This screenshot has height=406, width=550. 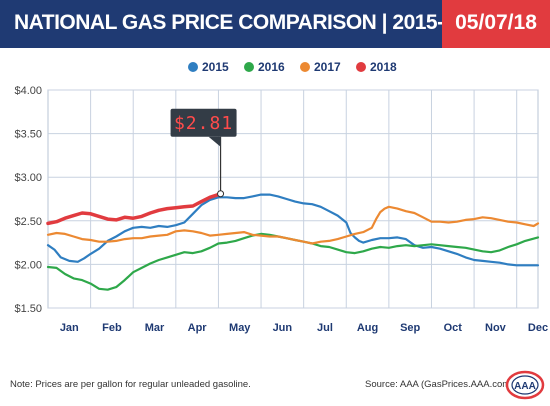 I want to click on source-credit: Source: AAA (GasPrices.AAA.com), so click(x=439, y=384).